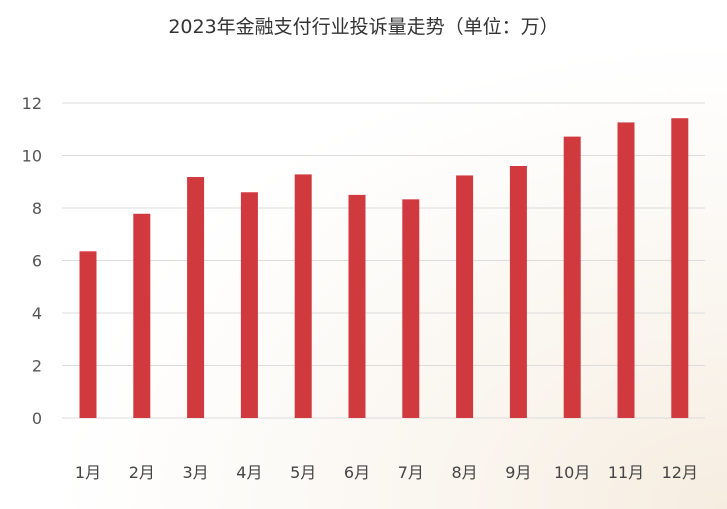  I want to click on y-tick-label: 12, so click(32, 103).